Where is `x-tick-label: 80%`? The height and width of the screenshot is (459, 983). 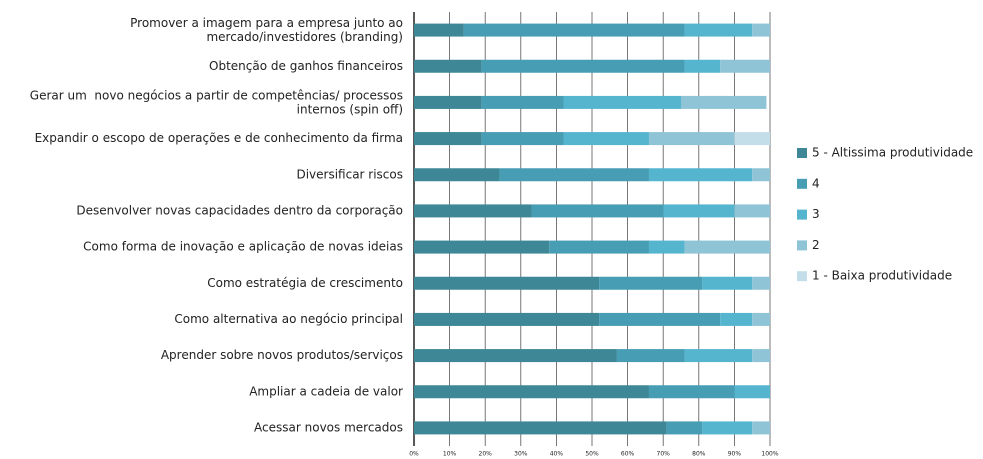
x-tick-label: 80% is located at coordinates (699, 454).